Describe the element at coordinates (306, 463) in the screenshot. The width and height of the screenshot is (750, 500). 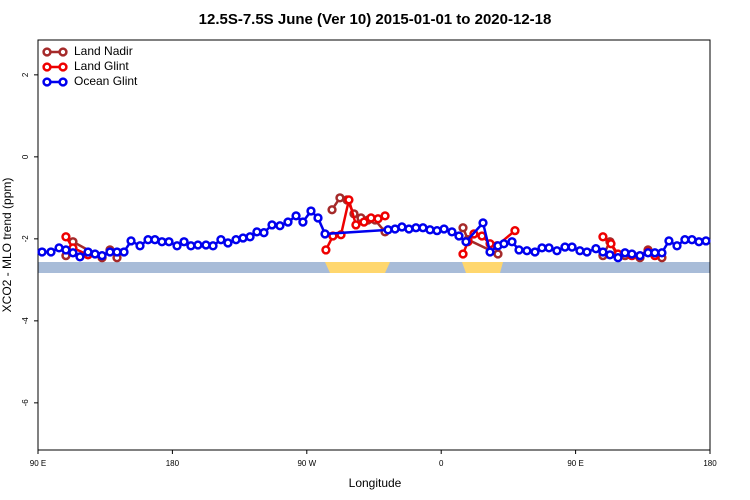
I see `x-tick-label: 90 W` at that location.